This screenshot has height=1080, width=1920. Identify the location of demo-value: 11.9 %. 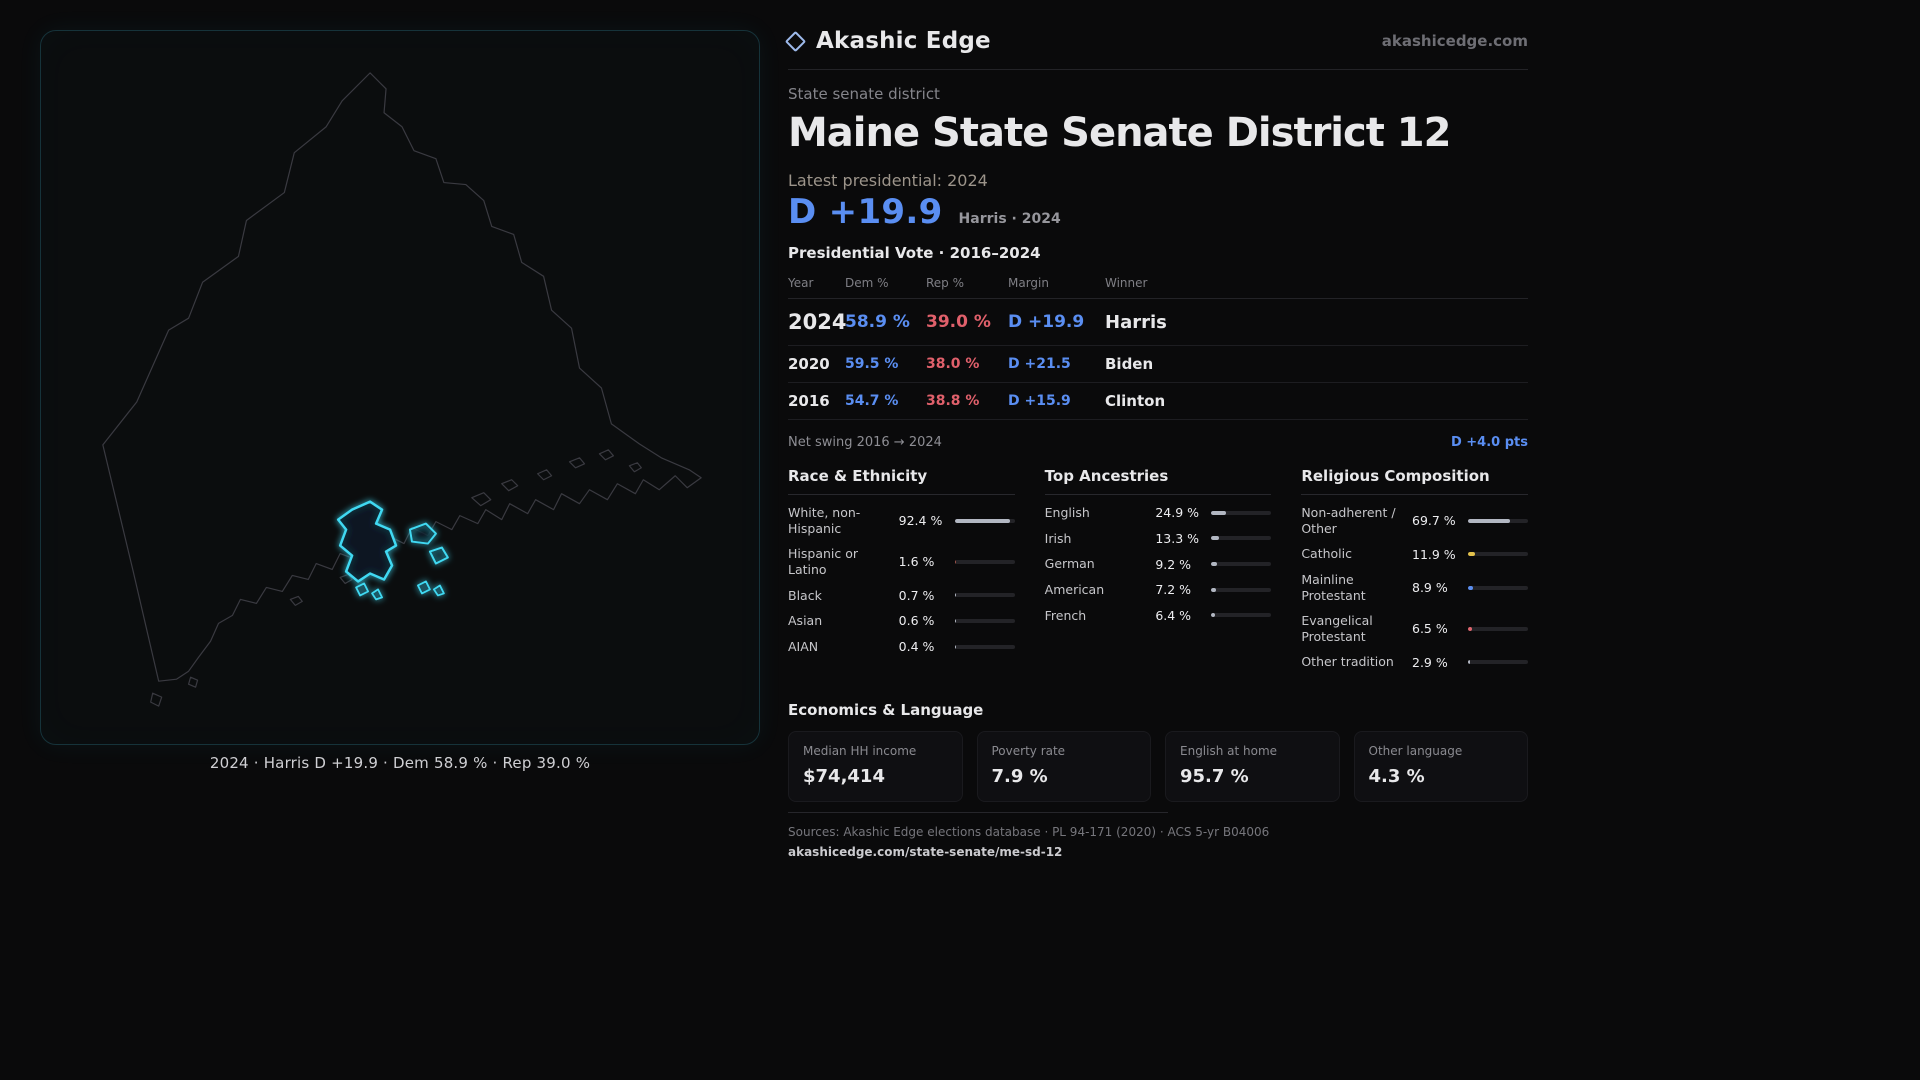
(1434, 554).